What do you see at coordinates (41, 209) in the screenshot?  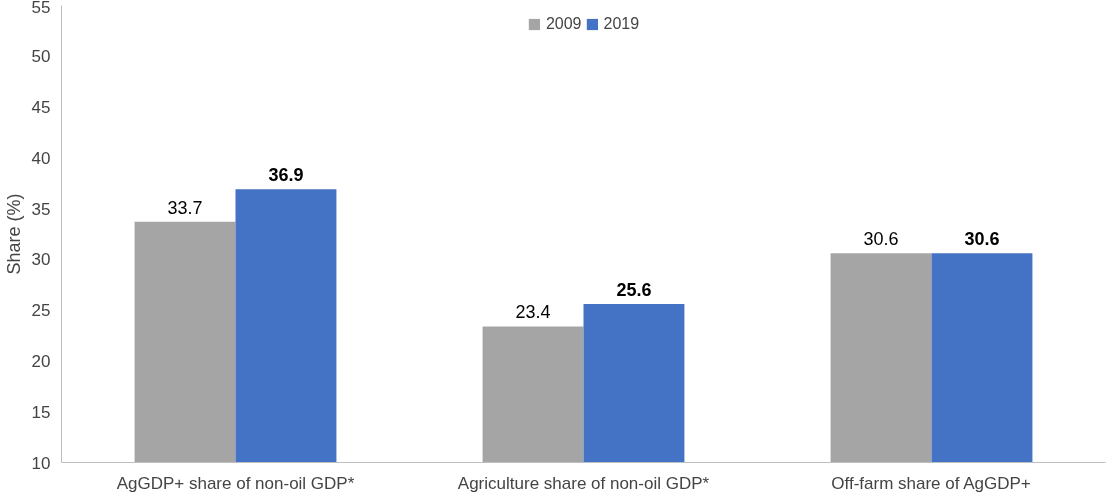 I see `y-tick-label: 35` at bounding box center [41, 209].